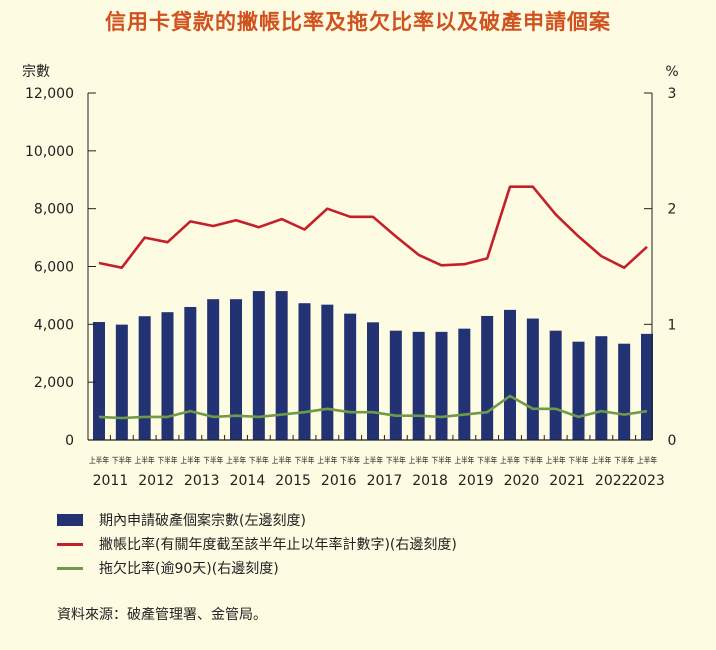  Describe the element at coordinates (54, 210) in the screenshot. I see `left-tick-label: 8,000` at that location.